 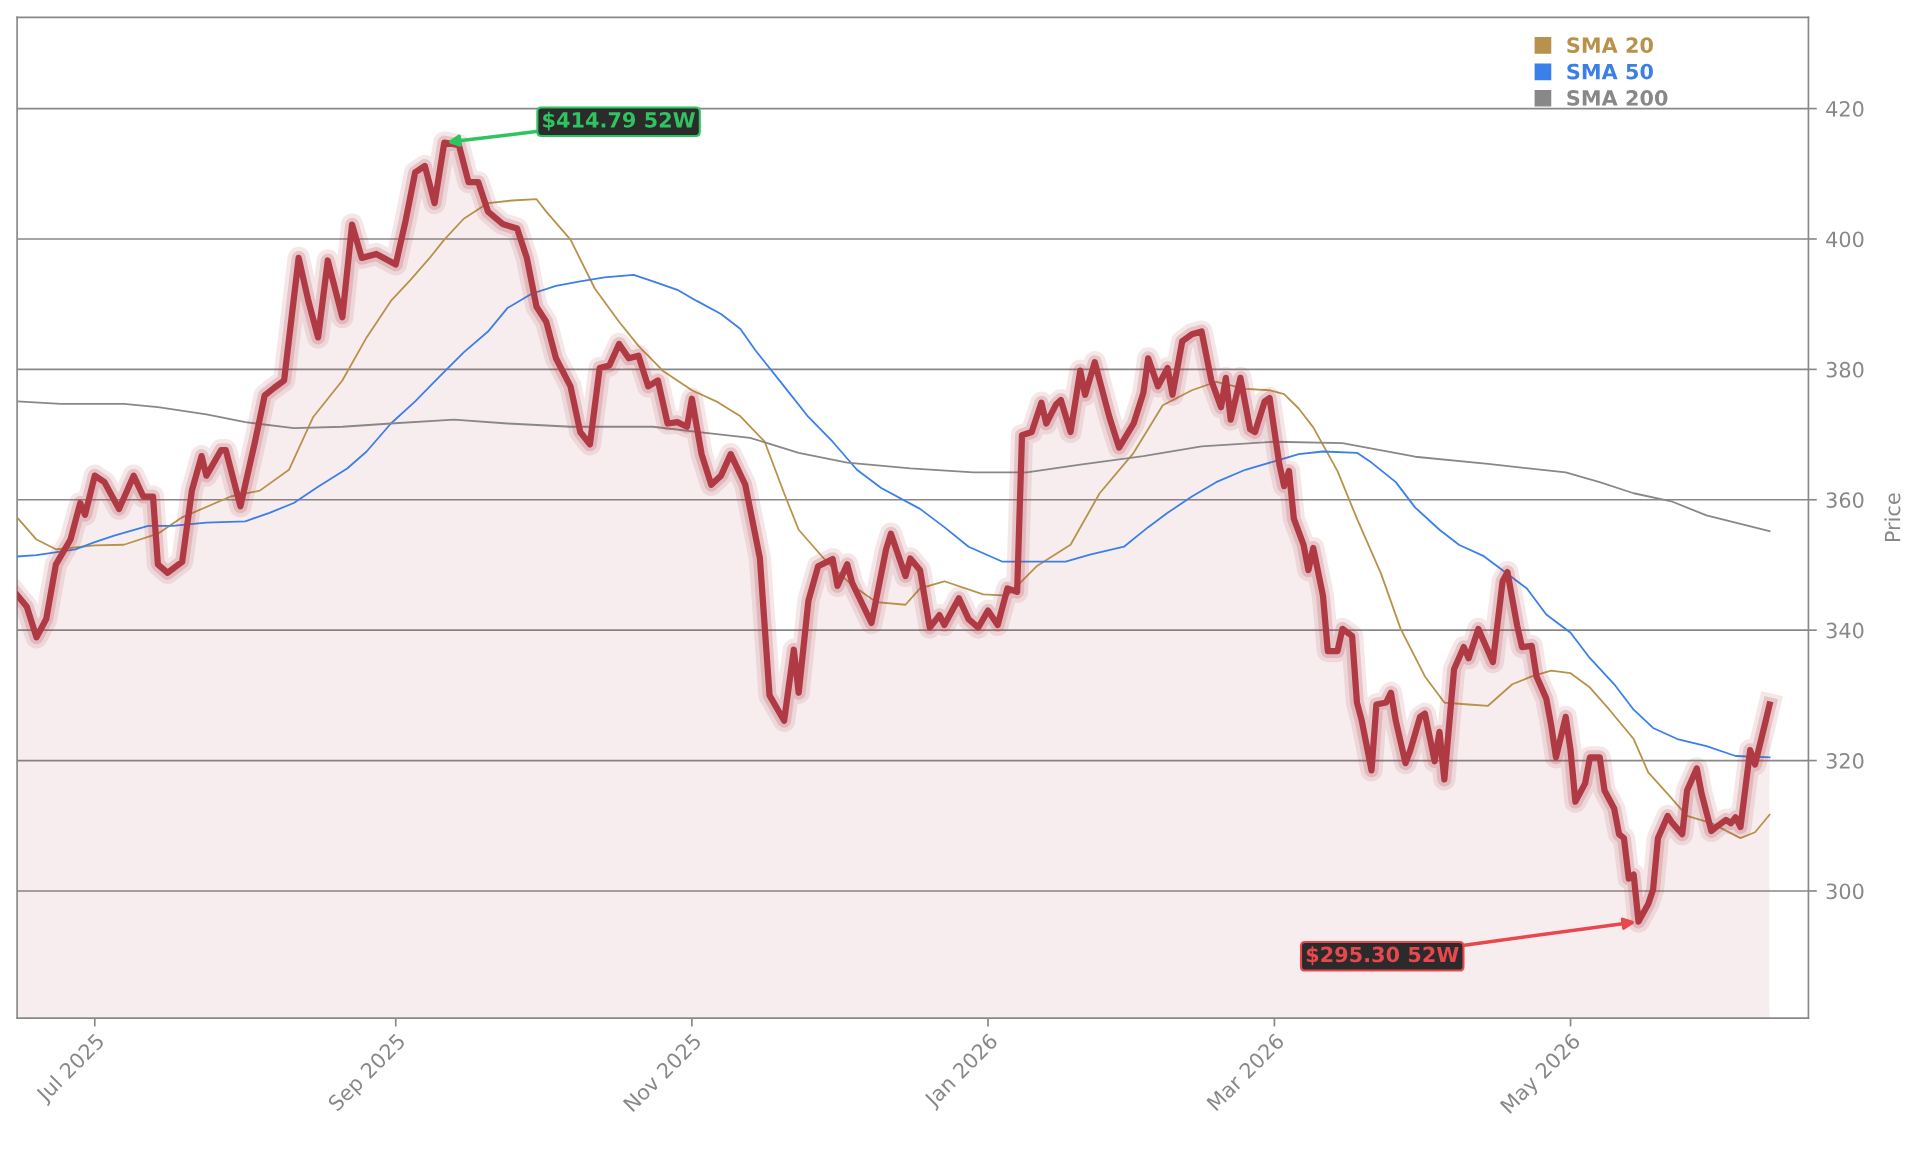 What do you see at coordinates (1845, 109) in the screenshot?
I see `y-tick-label: 420` at bounding box center [1845, 109].